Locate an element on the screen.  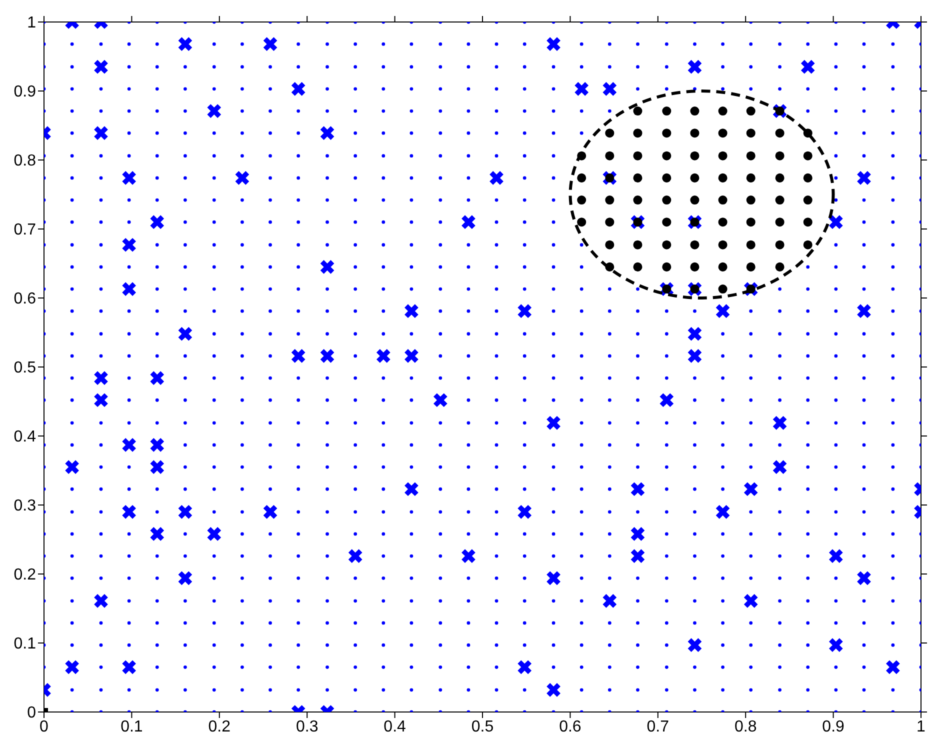
x-tick-label: 0.8 is located at coordinates (745, 727).